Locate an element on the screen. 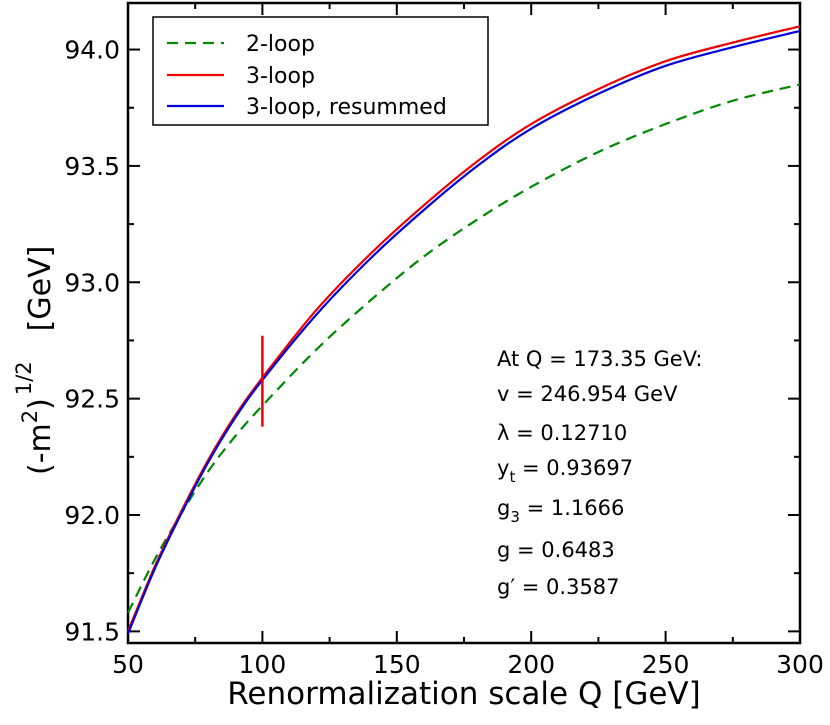 This screenshot has width=830, height=725. y-tick-label: 93.0 is located at coordinates (92, 282).